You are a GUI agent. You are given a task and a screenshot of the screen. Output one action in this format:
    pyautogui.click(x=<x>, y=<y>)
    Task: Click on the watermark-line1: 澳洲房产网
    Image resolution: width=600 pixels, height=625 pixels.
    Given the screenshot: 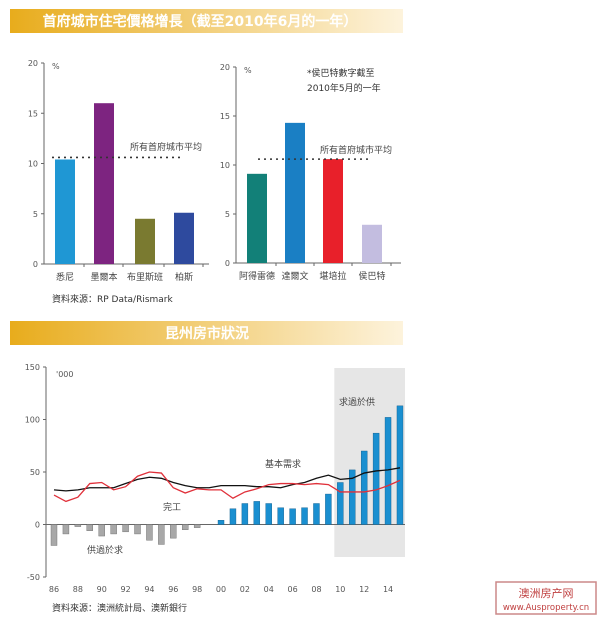 What is the action you would take?
    pyautogui.click(x=546, y=593)
    